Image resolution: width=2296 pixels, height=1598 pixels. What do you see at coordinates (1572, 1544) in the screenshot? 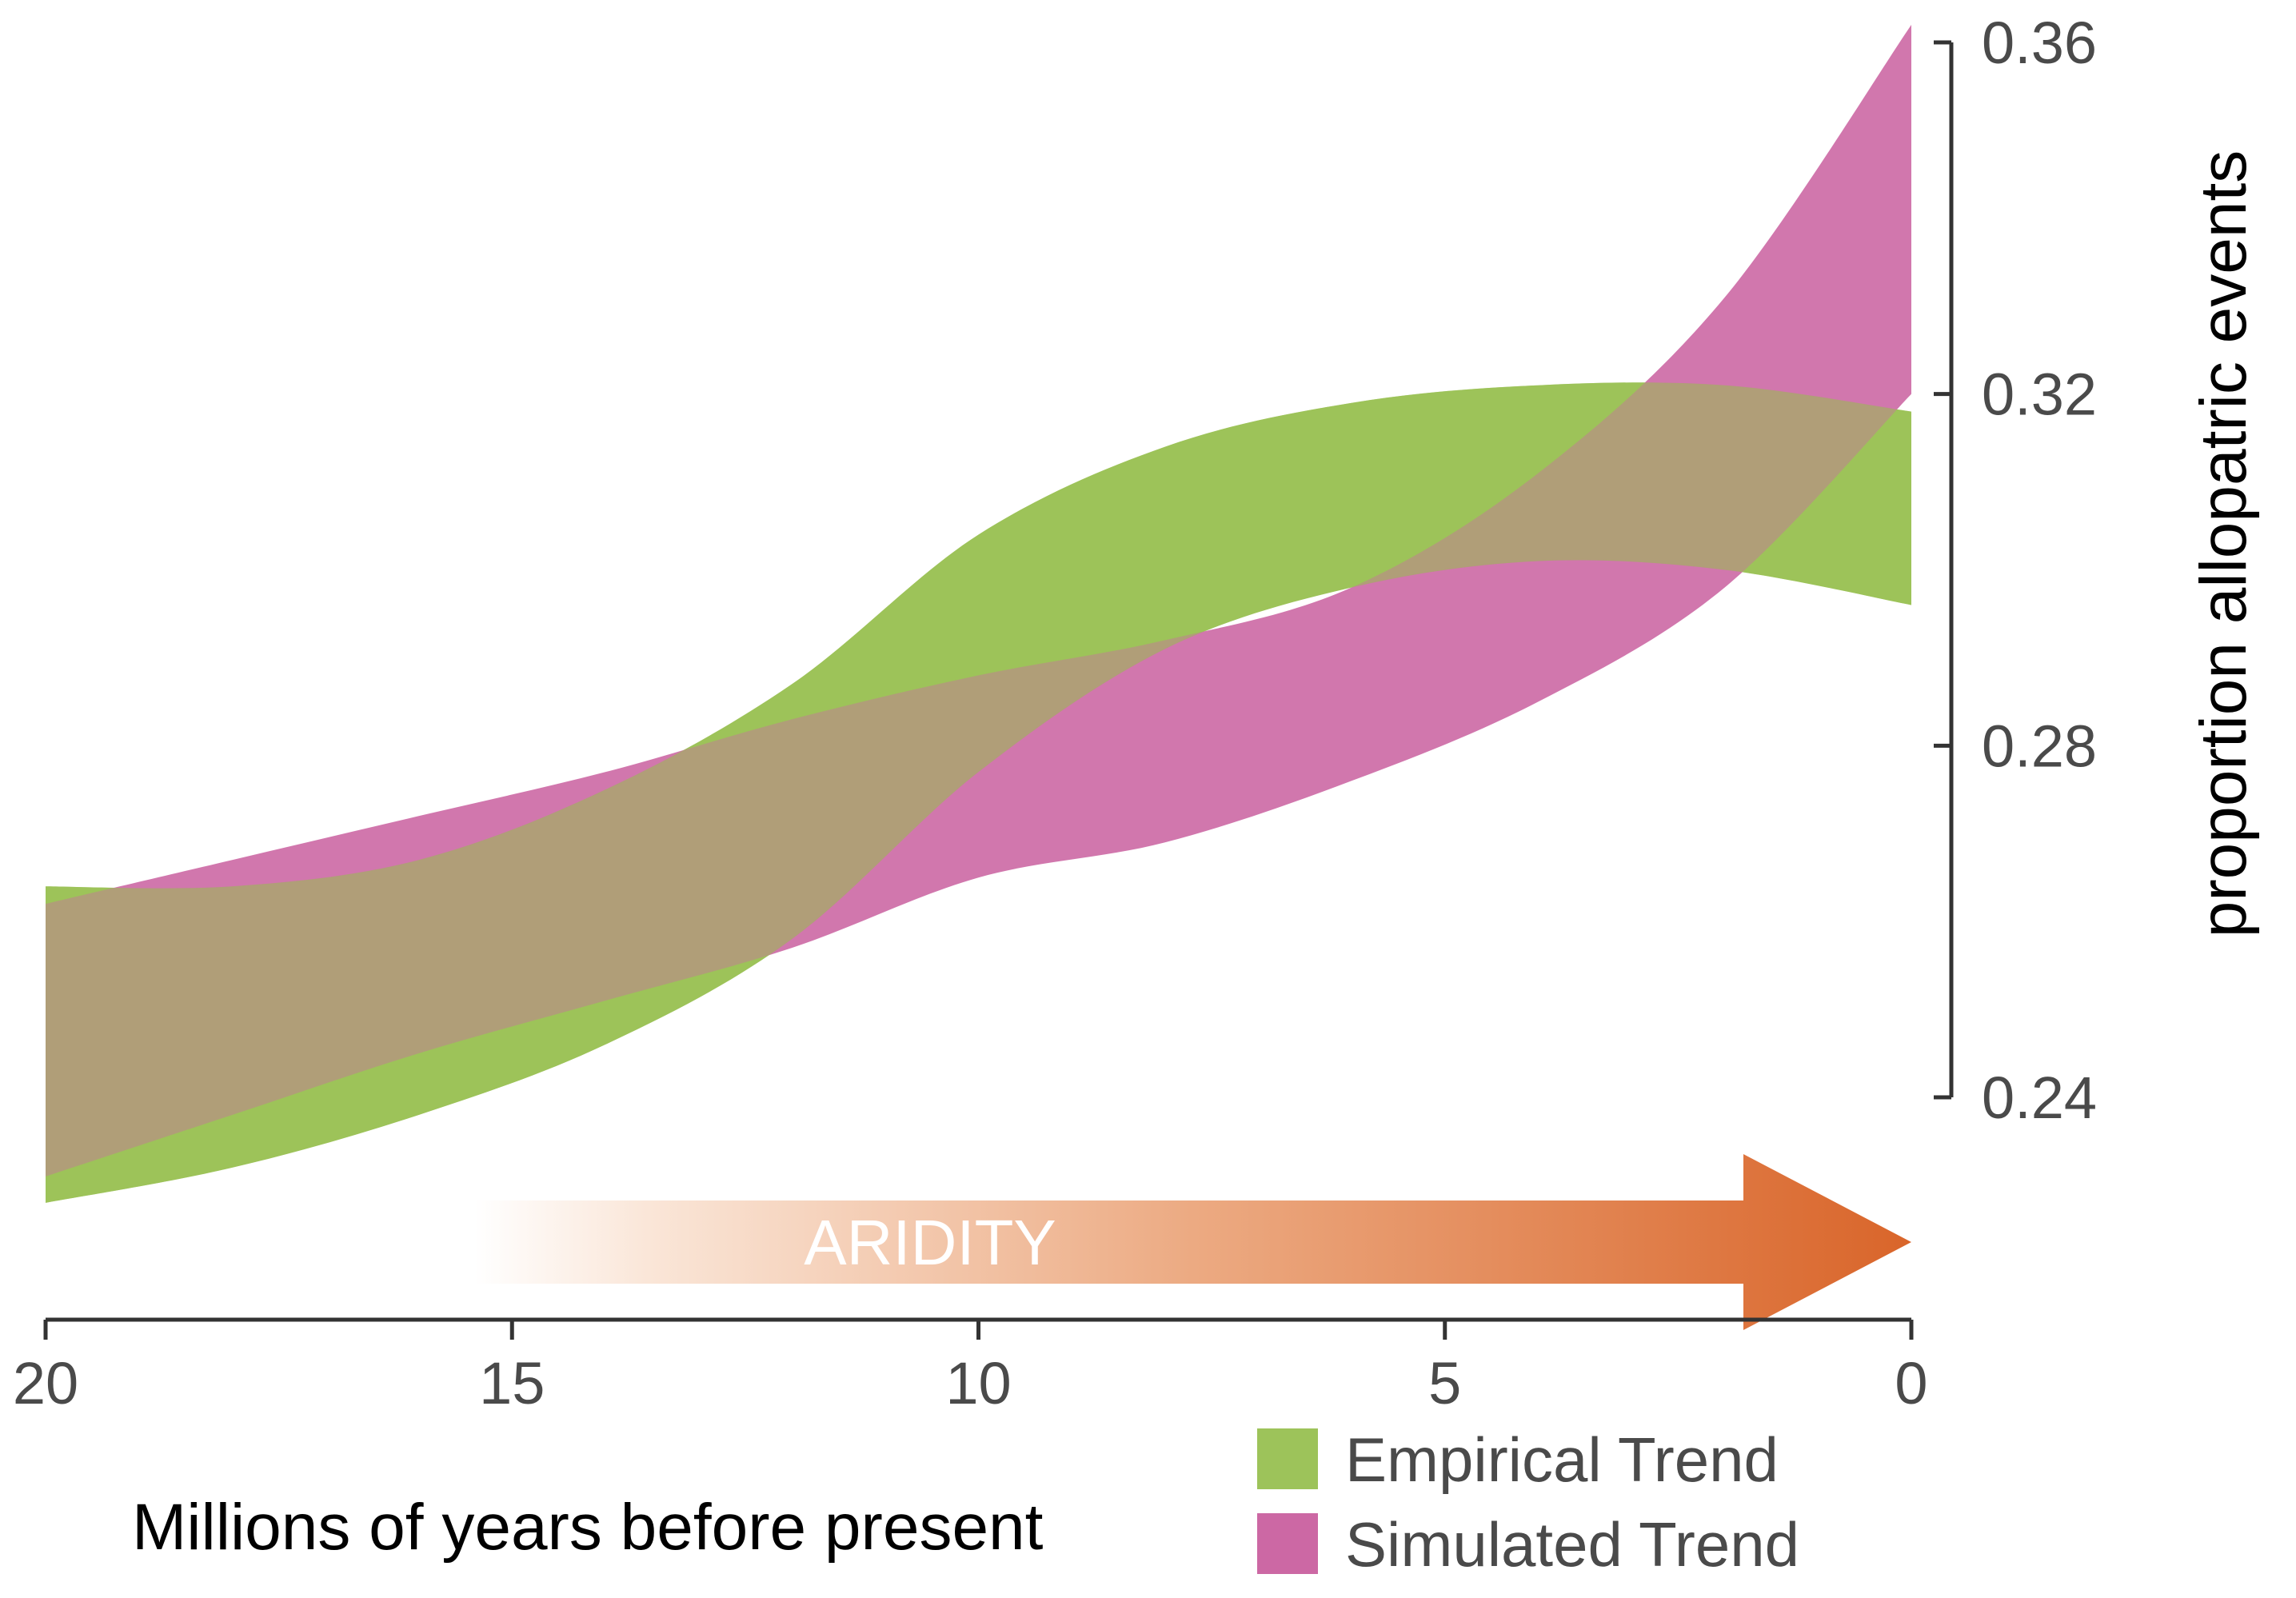
I see `legend-label-simulated: Simulated Trend` at bounding box center [1572, 1544].